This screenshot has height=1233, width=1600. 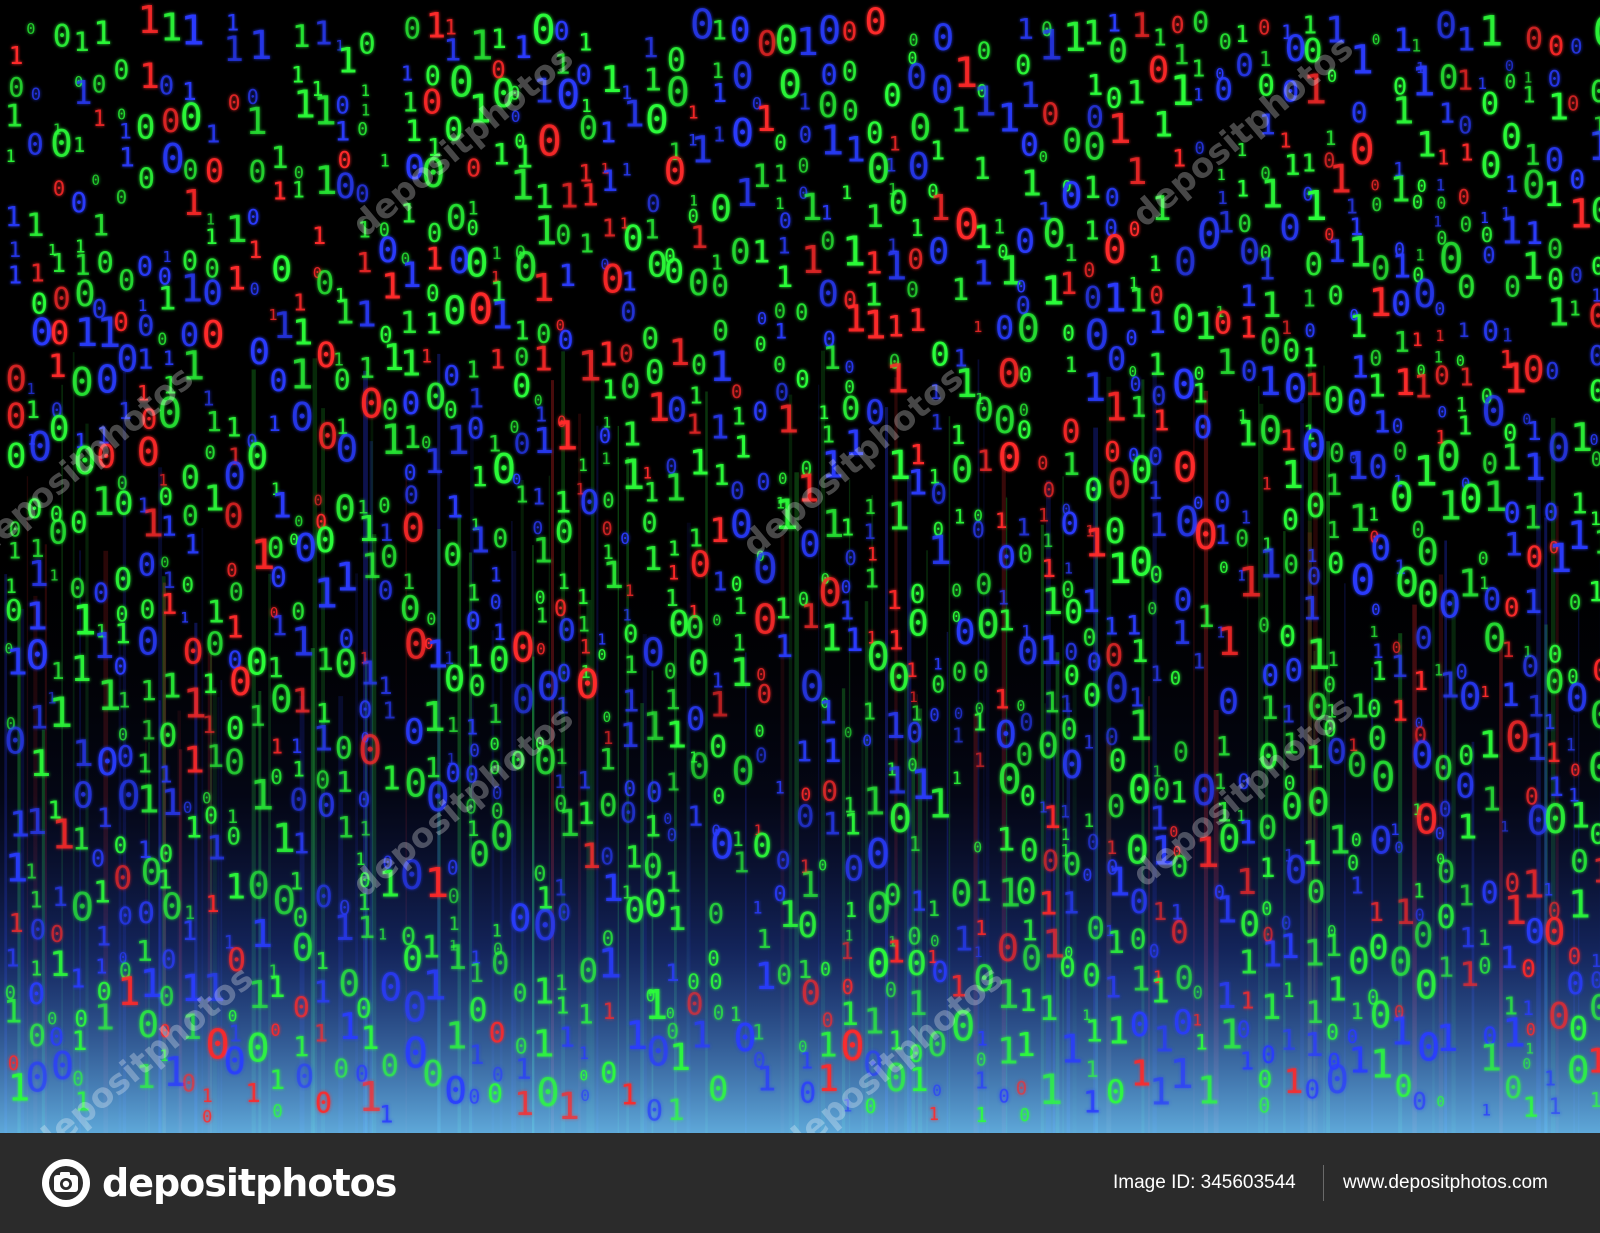 What do you see at coordinates (1445, 1182) in the screenshot?
I see `site-url-link: www.depositphotos.com` at bounding box center [1445, 1182].